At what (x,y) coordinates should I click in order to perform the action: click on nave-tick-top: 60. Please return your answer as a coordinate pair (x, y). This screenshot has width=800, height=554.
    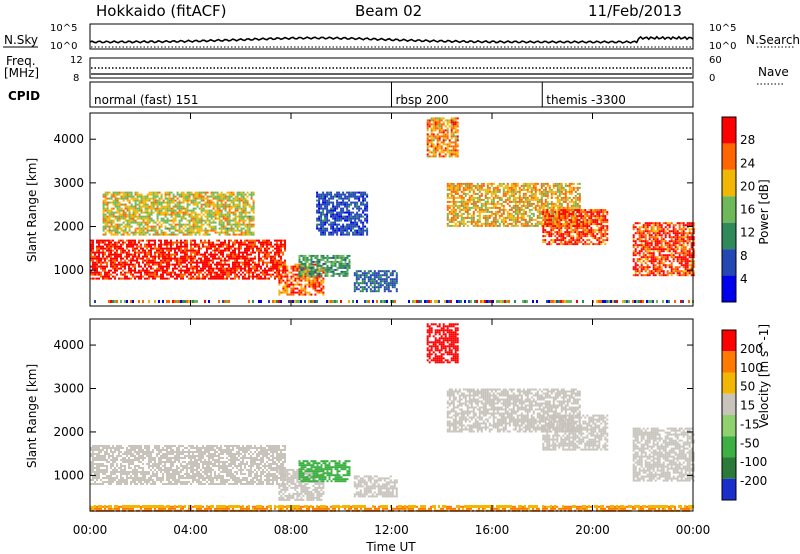
    Looking at the image, I should click on (715, 60).